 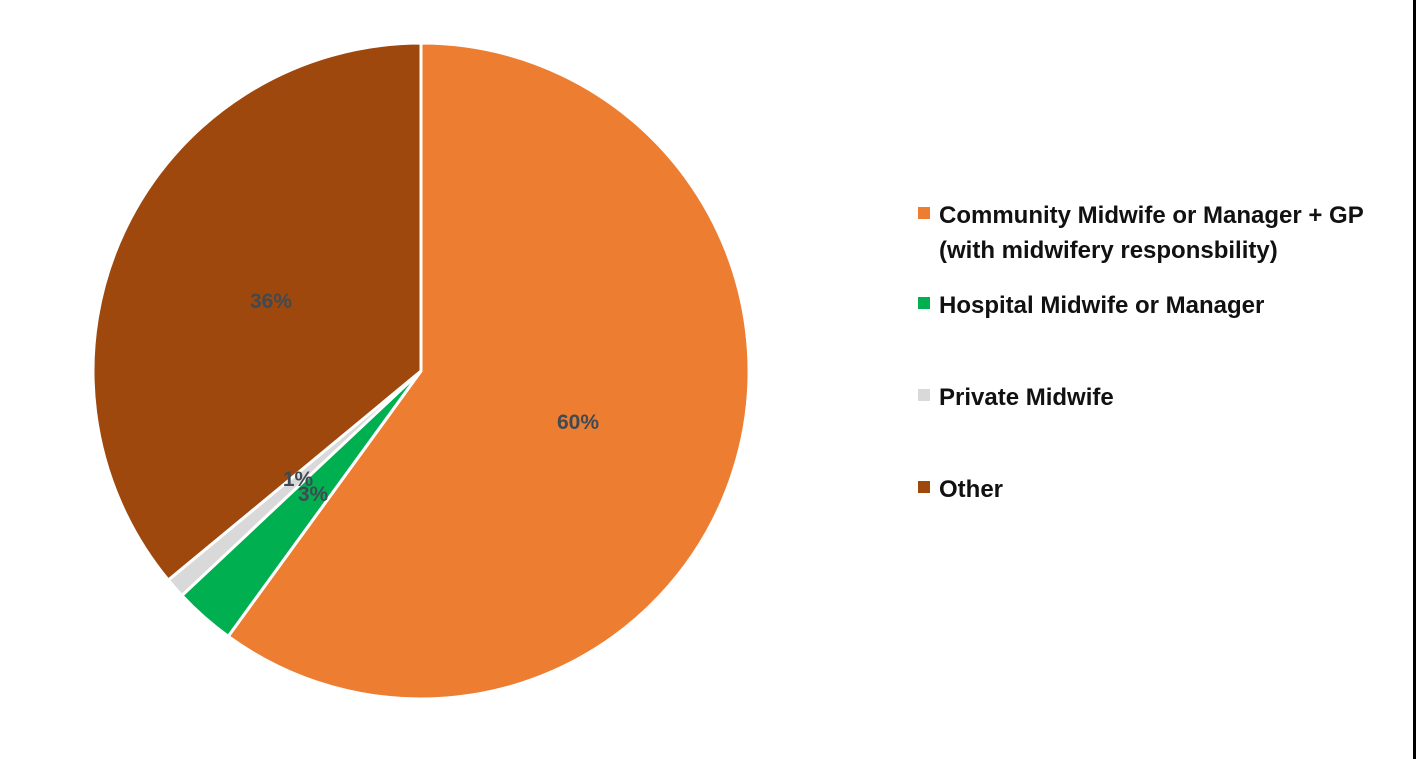 I want to click on legend-swatch-other, so click(x=924, y=487).